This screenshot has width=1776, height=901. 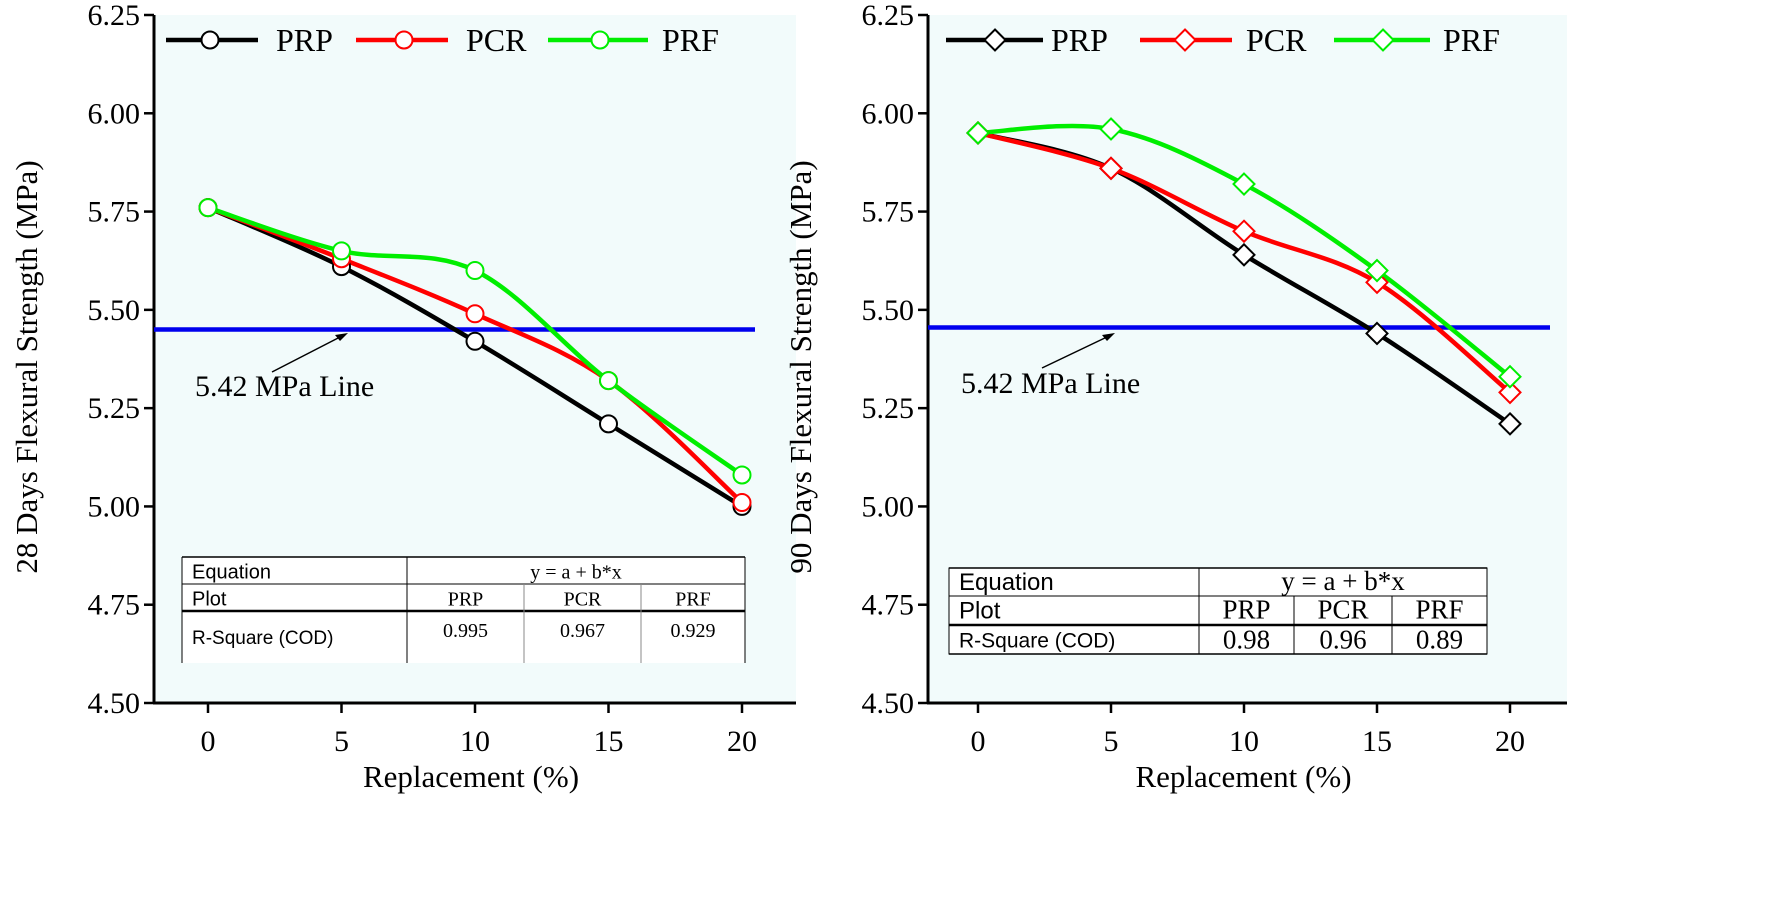 What do you see at coordinates (693, 631) in the screenshot?
I see `table-r2-value: 0.929` at bounding box center [693, 631].